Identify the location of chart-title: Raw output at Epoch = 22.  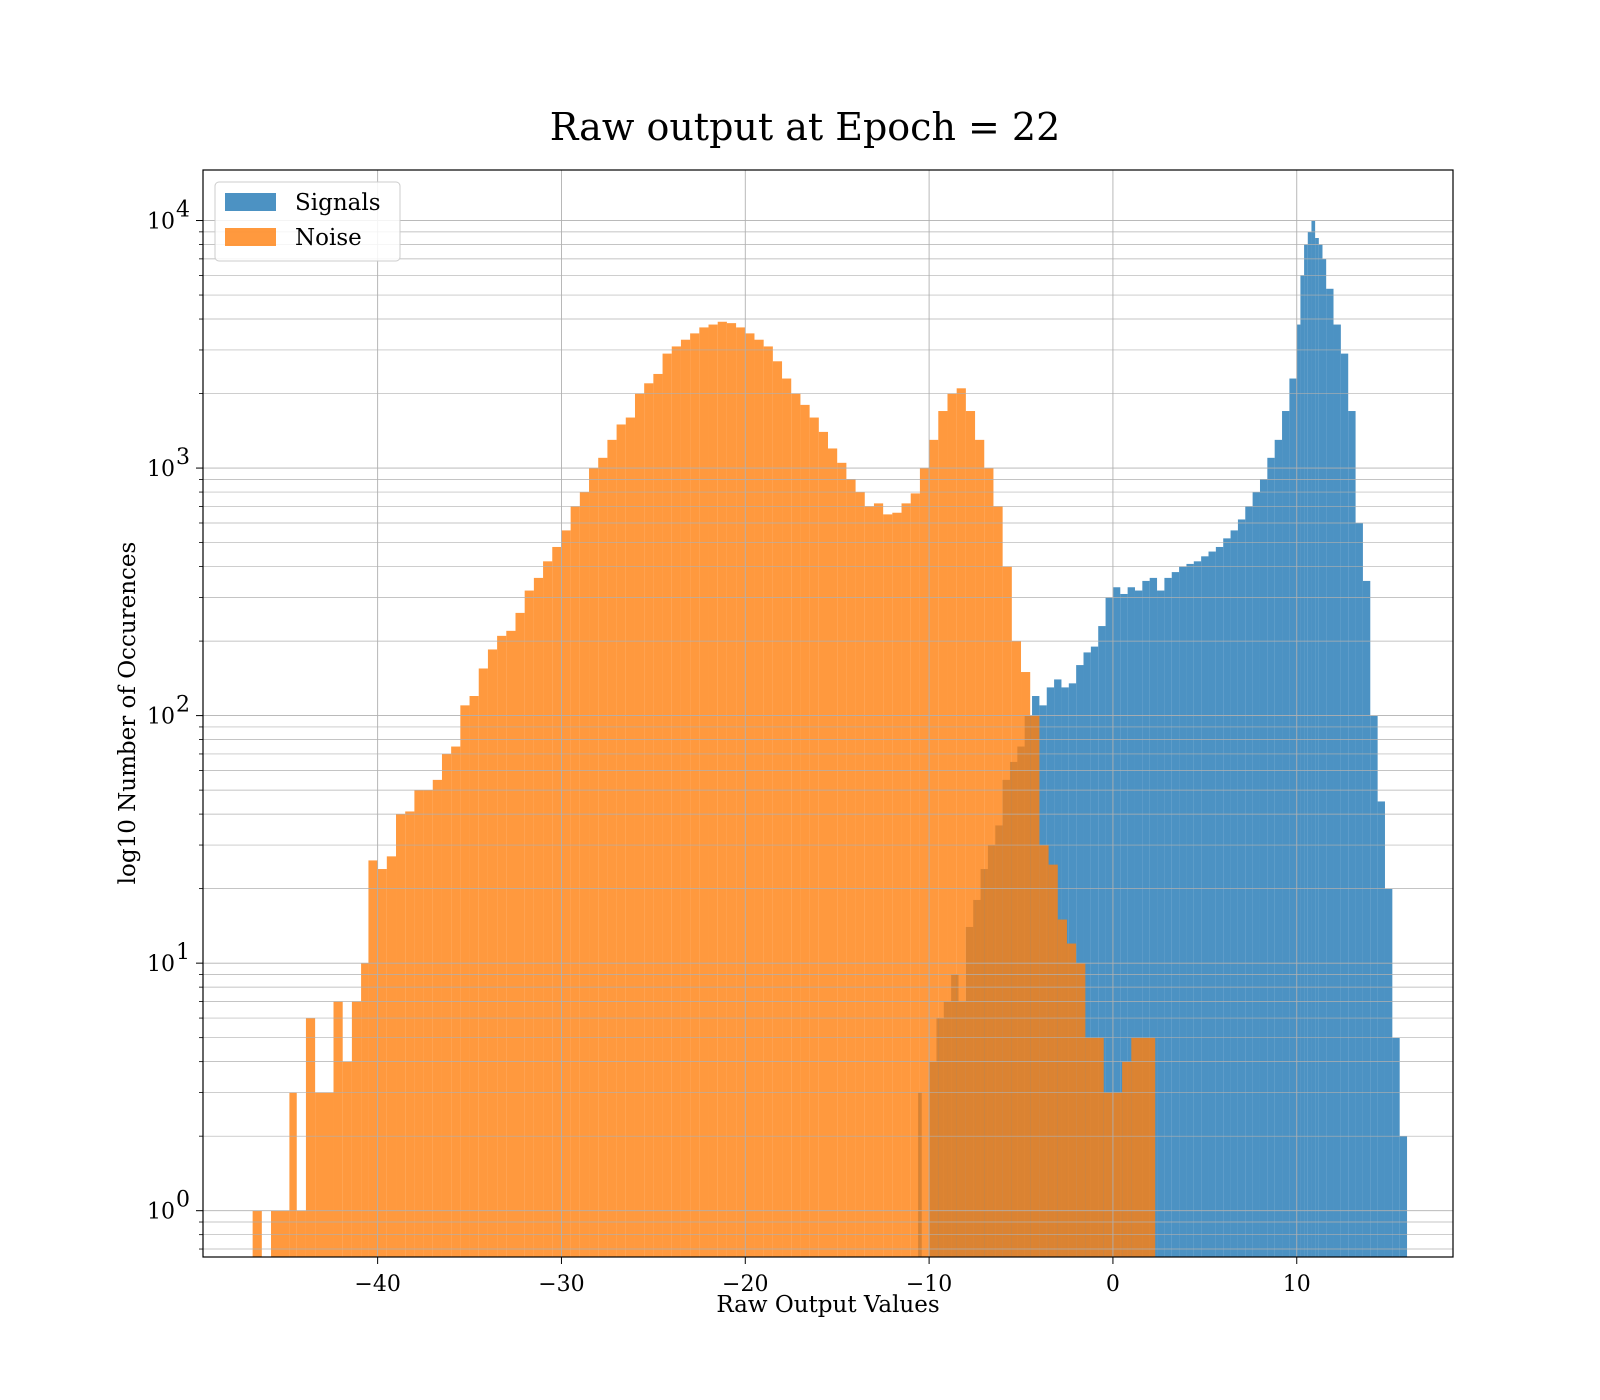
(805, 127).